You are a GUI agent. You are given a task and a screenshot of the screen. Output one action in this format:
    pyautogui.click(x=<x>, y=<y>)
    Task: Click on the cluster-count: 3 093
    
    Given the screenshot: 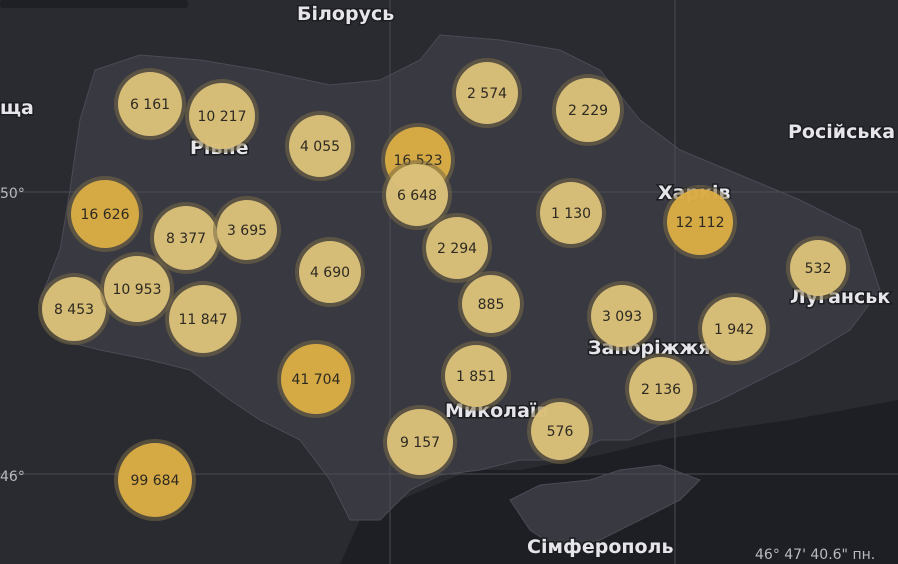 What is the action you would take?
    pyautogui.click(x=622, y=317)
    